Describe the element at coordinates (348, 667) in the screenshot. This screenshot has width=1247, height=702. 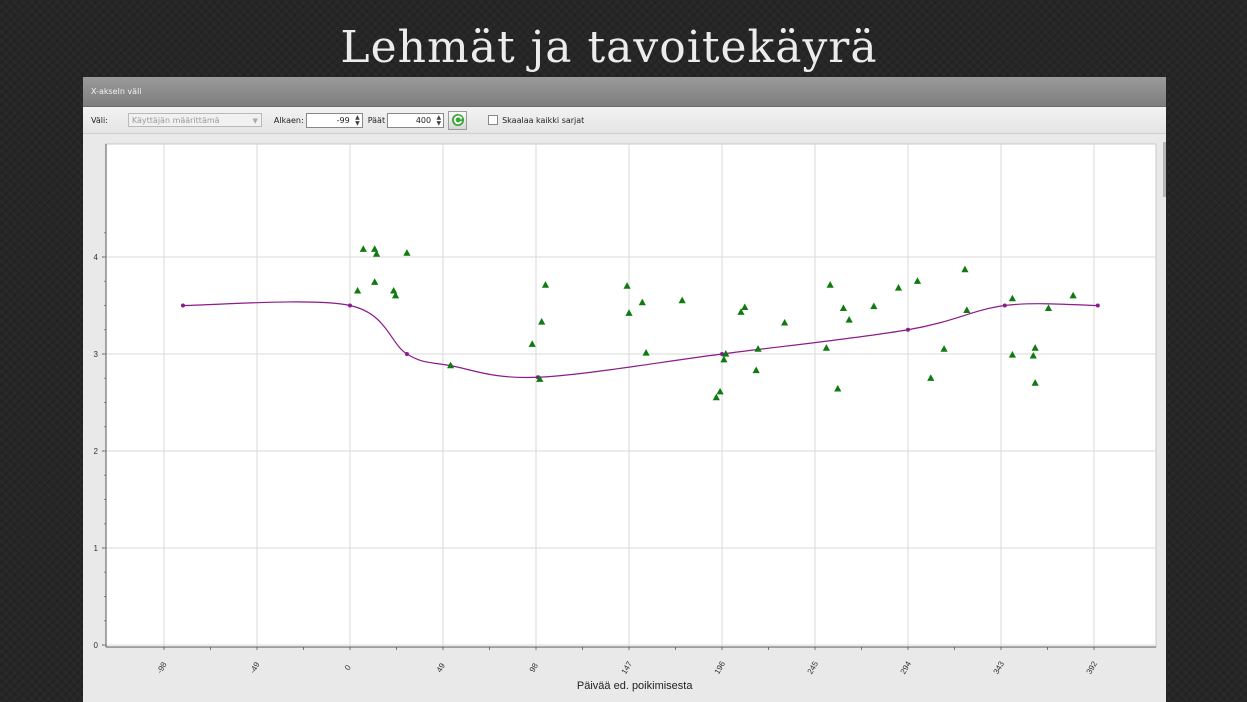
I see `x-tick-label: 0` at that location.